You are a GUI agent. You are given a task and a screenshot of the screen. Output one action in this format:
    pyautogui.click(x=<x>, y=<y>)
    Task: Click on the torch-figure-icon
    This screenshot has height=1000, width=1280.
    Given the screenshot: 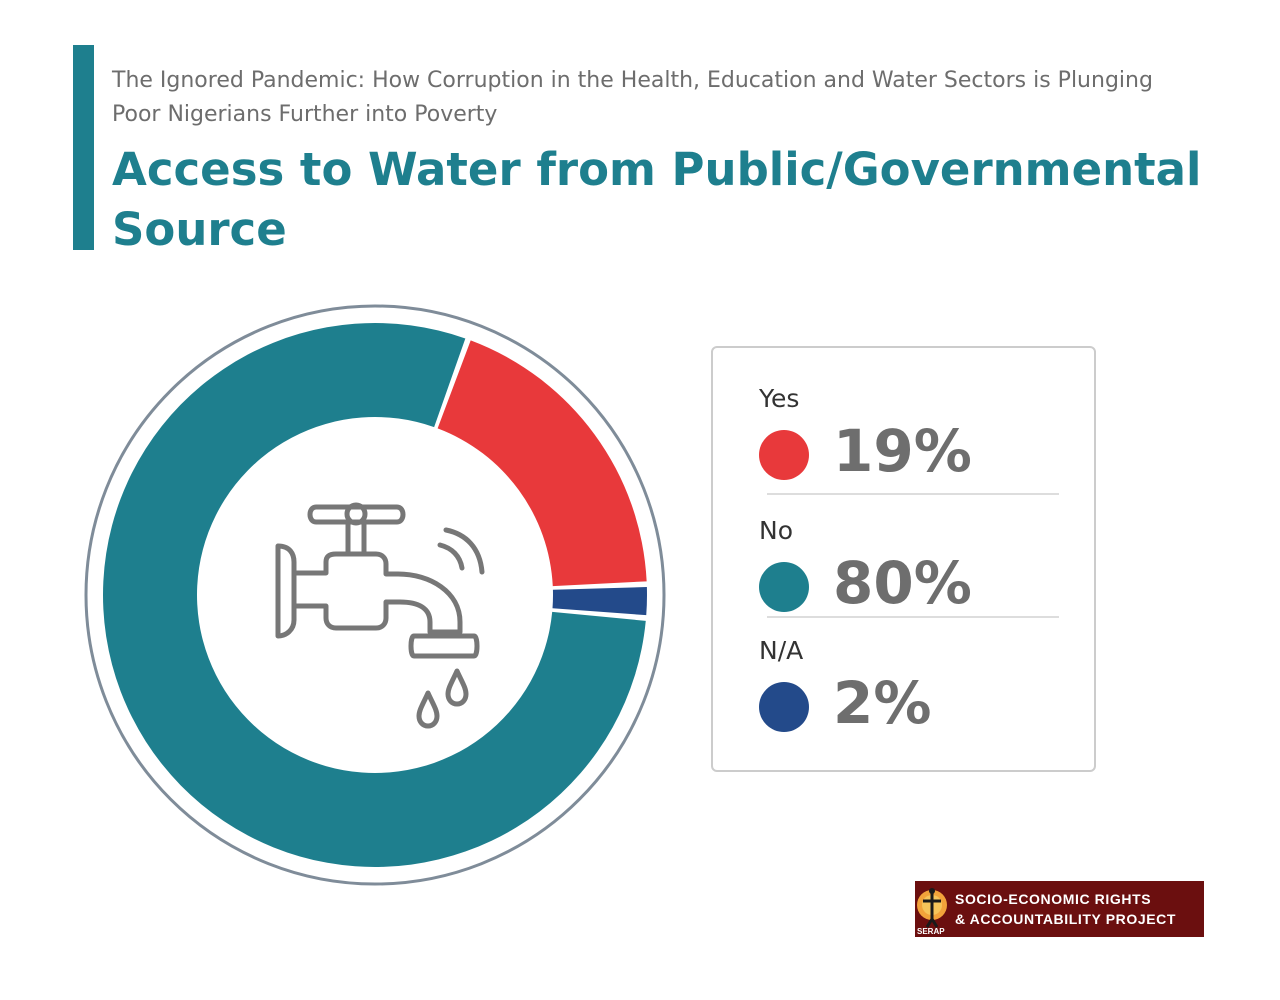 What is the action you would take?
    pyautogui.click(x=932, y=908)
    